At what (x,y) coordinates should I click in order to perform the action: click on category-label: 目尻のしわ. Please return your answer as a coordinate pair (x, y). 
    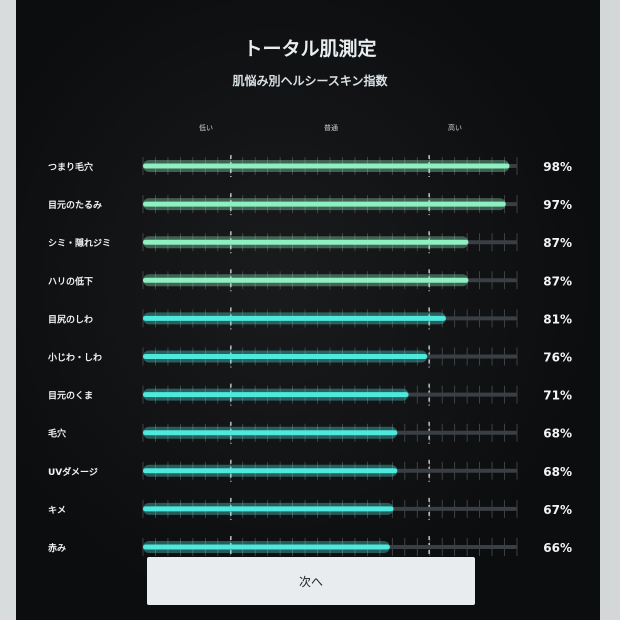
    Looking at the image, I should click on (70, 319).